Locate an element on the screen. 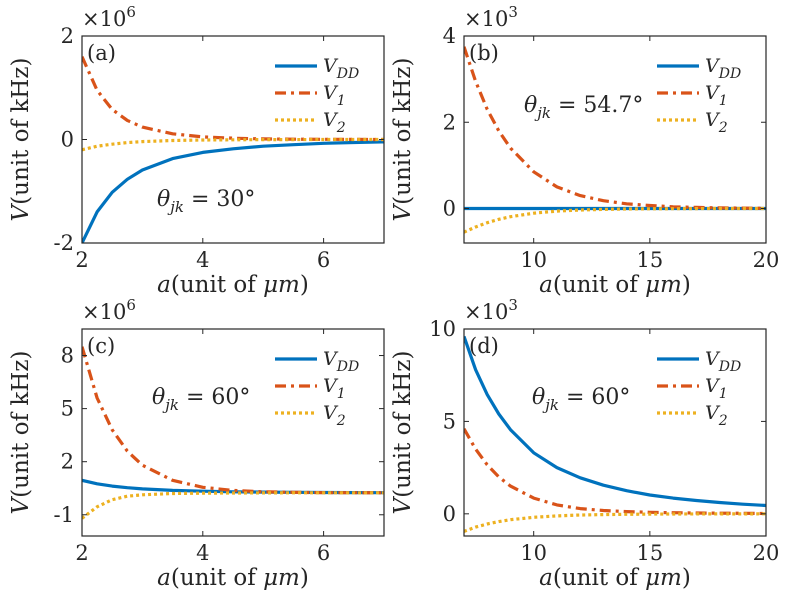 The height and width of the screenshot is (602, 789). y-tick-label: 10 is located at coordinates (442, 329).